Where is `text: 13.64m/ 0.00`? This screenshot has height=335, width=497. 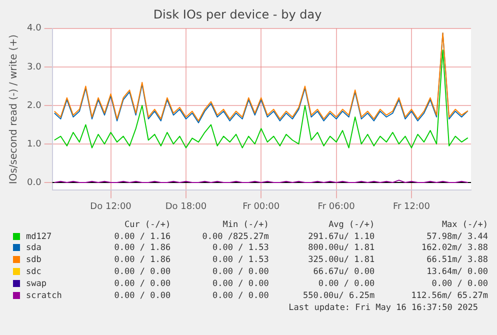
text: 13.64m/ 0.00 is located at coordinates (457, 272).